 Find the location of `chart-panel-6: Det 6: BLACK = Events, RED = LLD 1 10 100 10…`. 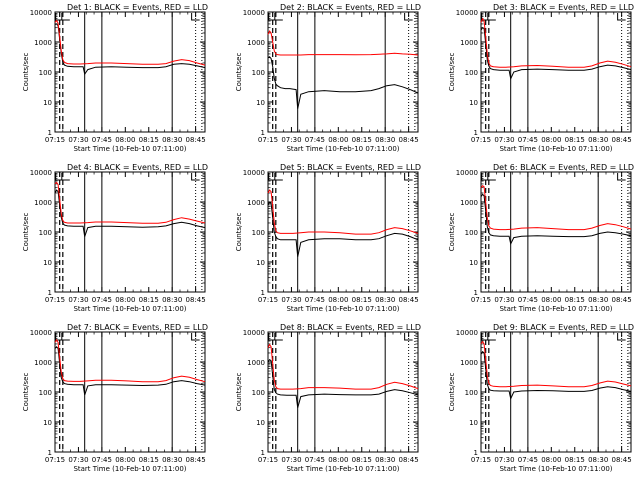

chart-panel-6: Det 6: BLACK = Events, RED = LLD 1 10 100 10… is located at coordinates (541, 238).